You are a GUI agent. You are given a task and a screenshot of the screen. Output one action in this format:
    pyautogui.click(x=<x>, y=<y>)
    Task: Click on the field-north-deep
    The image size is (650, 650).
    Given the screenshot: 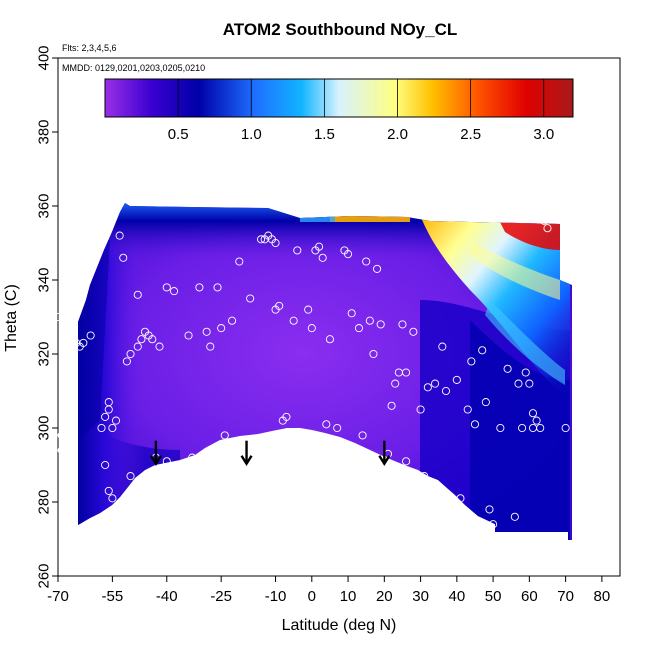 What is the action you would take?
    pyautogui.click(x=520, y=430)
    